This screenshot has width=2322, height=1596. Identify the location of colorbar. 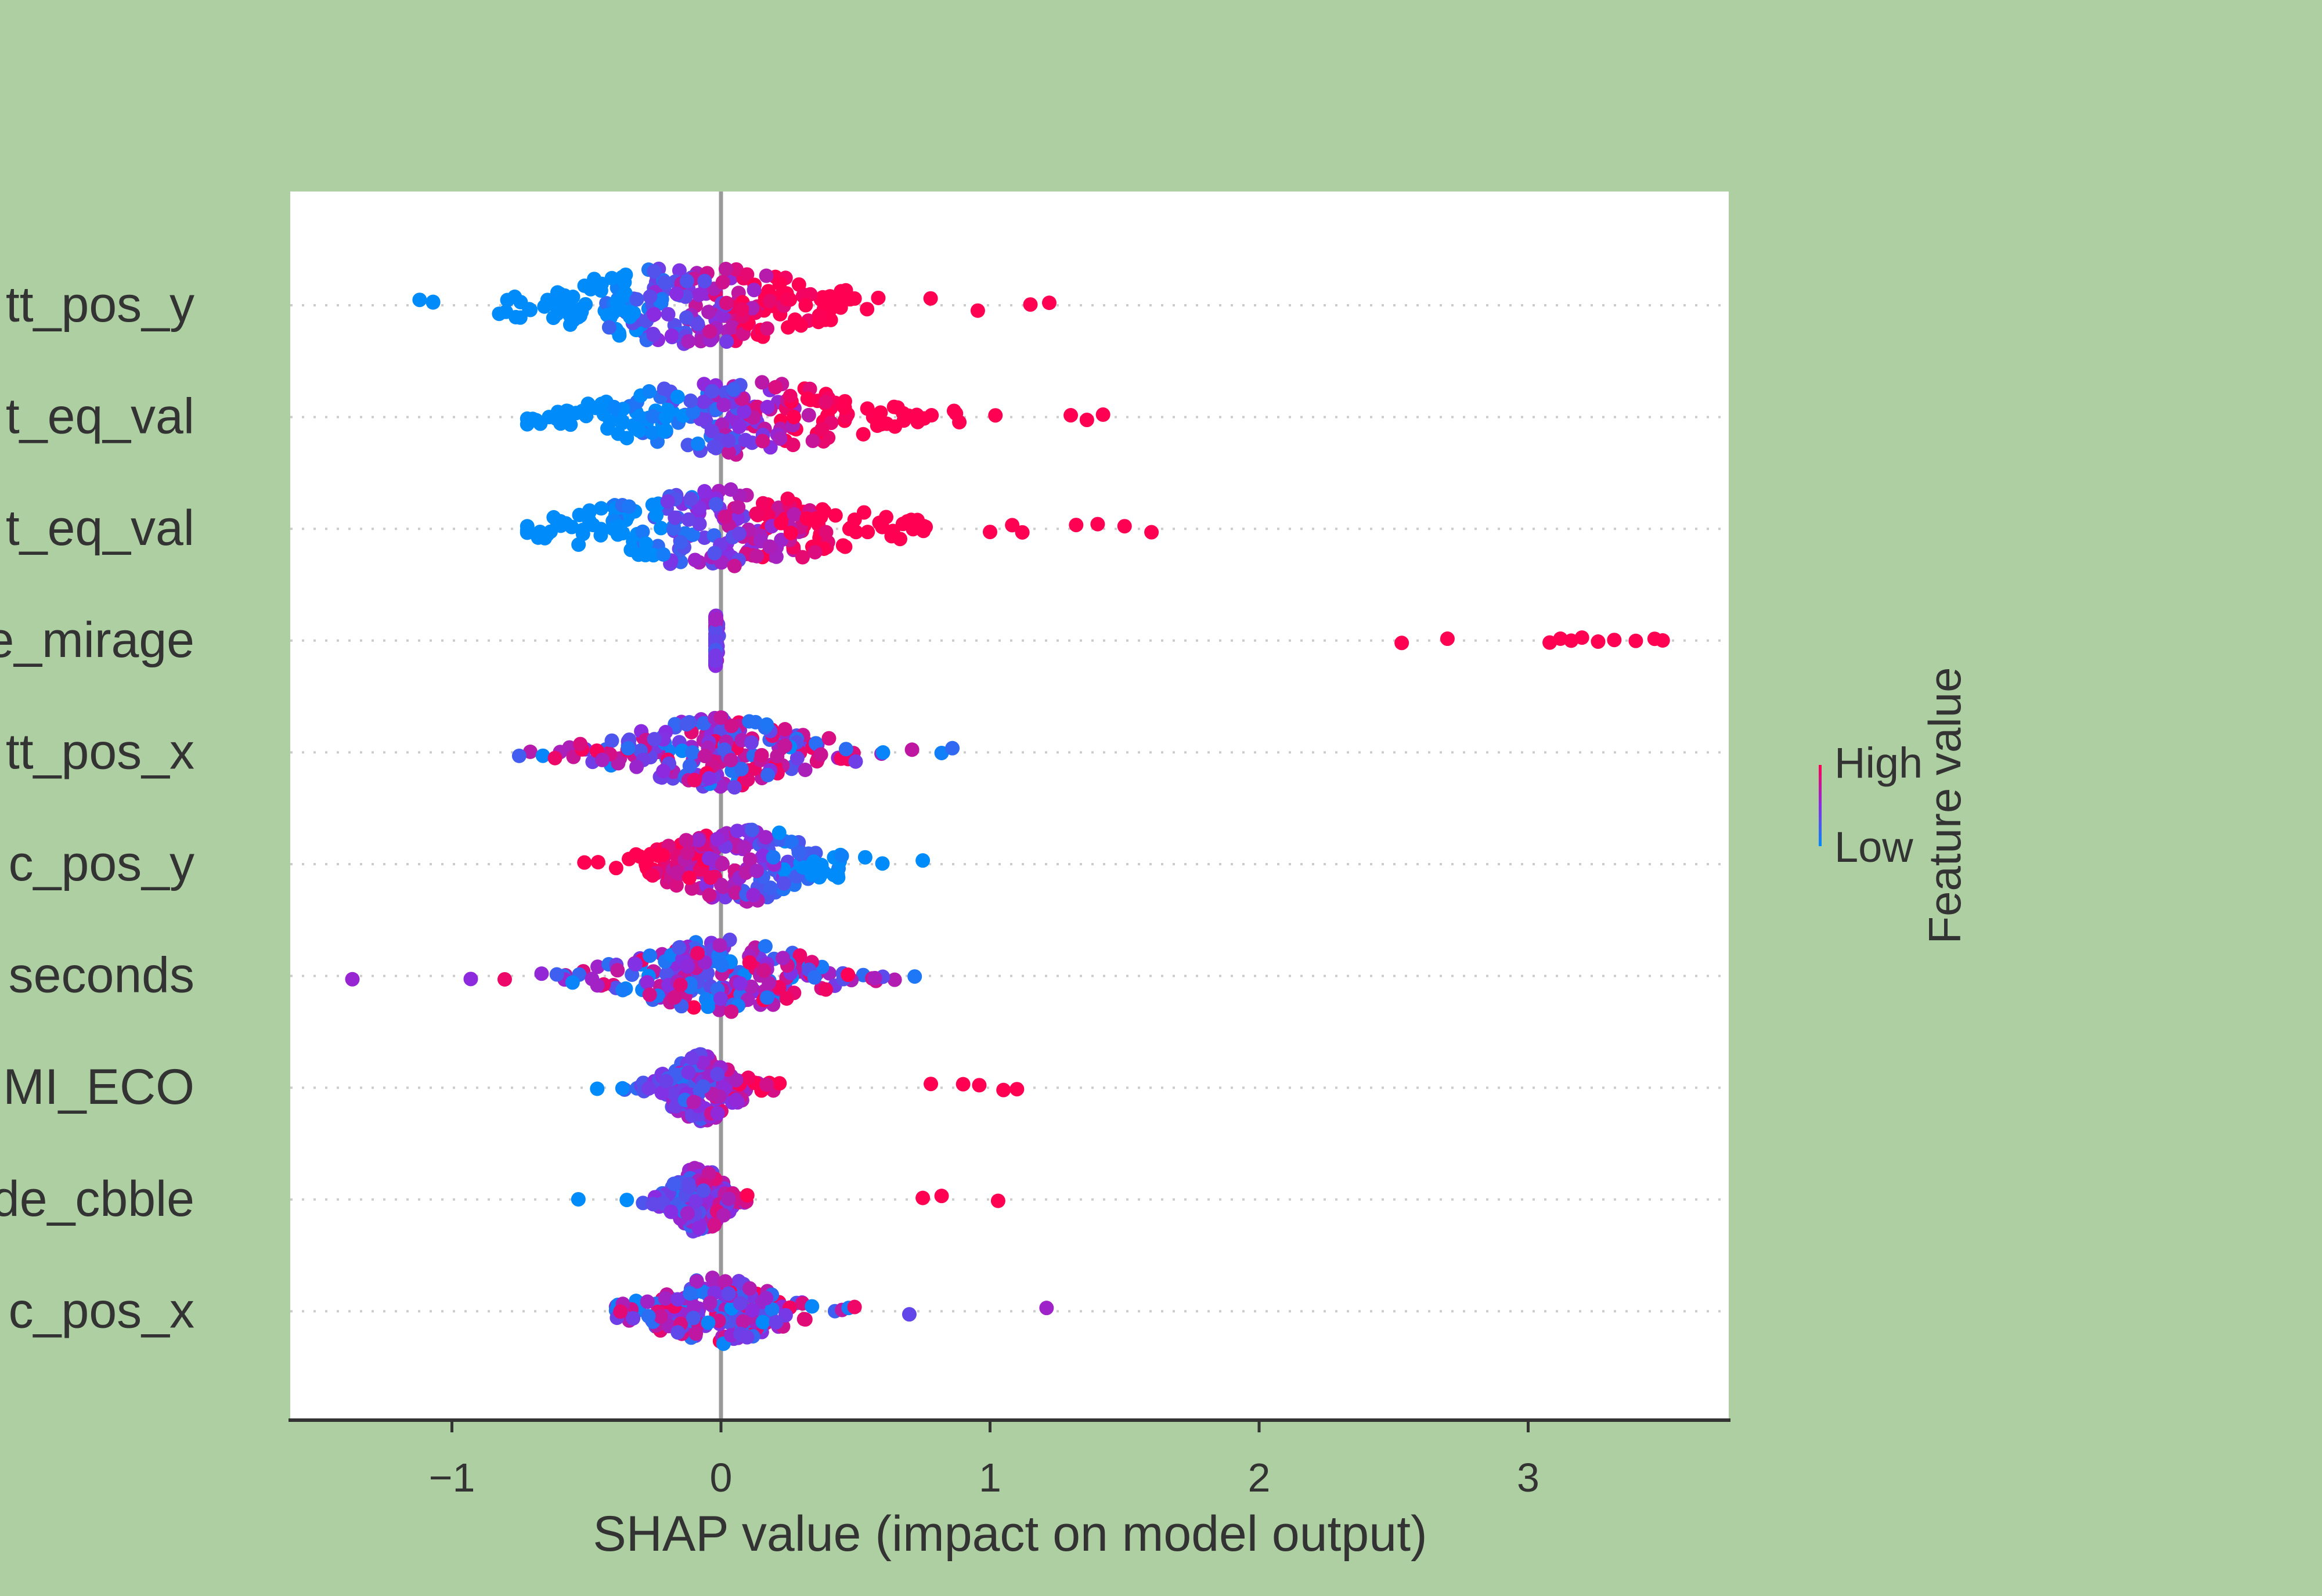
(1821, 806).